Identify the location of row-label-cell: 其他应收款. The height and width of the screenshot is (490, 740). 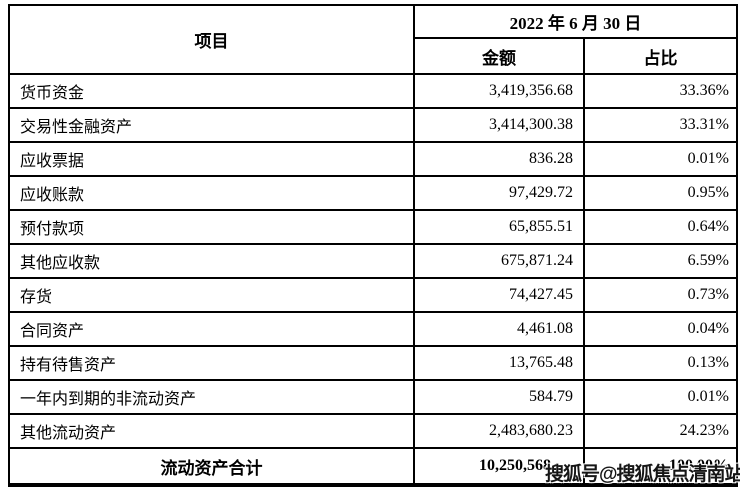
(211, 261).